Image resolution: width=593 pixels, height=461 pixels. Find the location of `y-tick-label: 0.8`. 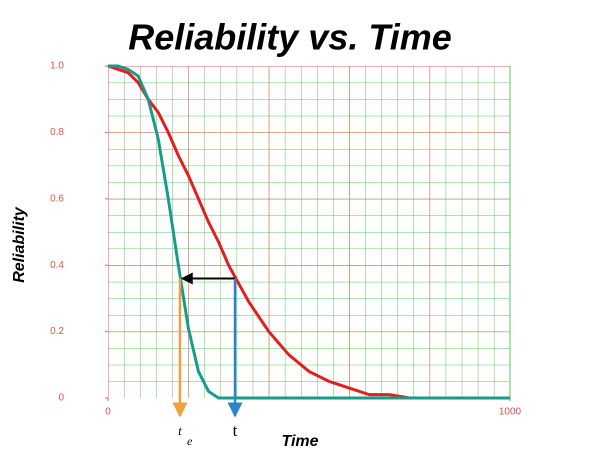

y-tick-label: 0.8 is located at coordinates (57, 132).